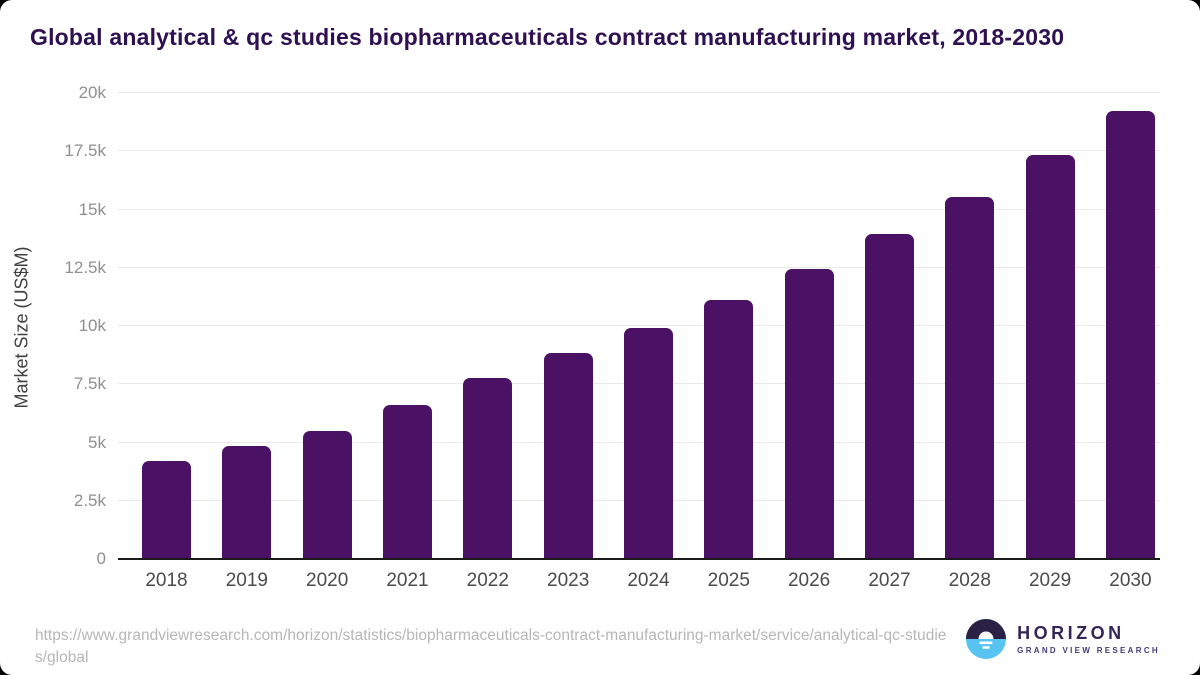 The width and height of the screenshot is (1200, 675). Describe the element at coordinates (488, 467) in the screenshot. I see `bar-2022` at that location.